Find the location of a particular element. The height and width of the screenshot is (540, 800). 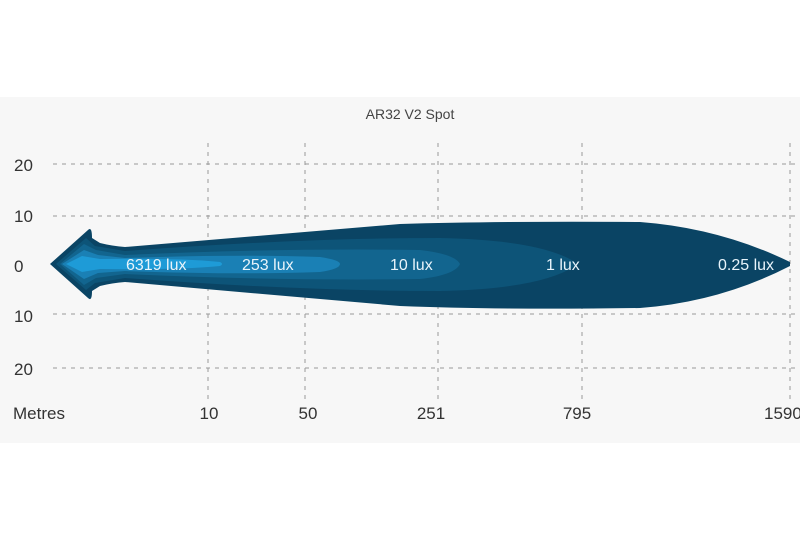

lux-label: 253 lux is located at coordinates (268, 265).